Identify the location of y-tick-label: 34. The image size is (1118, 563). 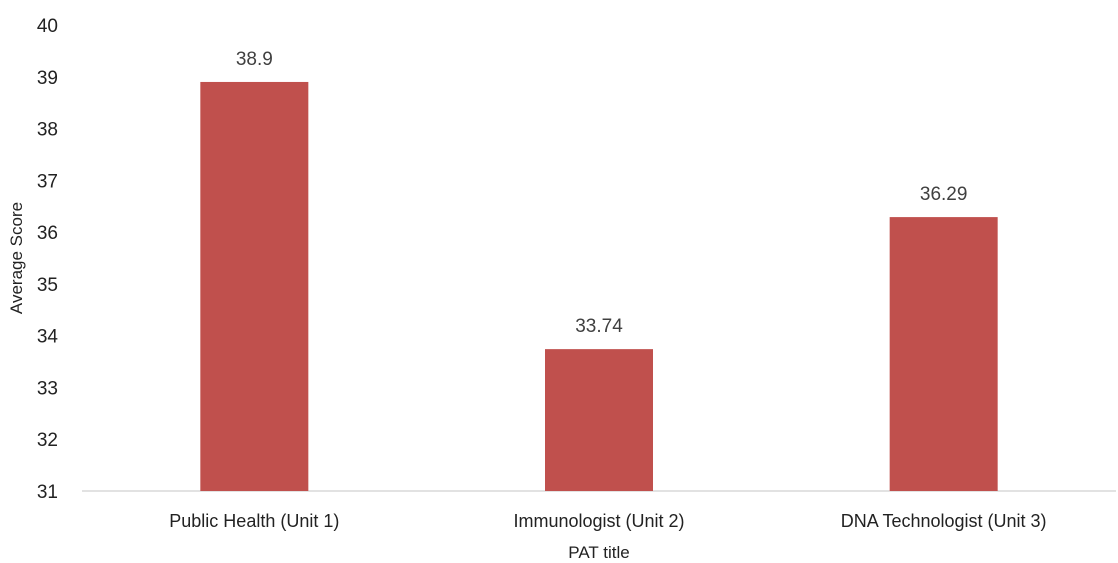
(48, 337).